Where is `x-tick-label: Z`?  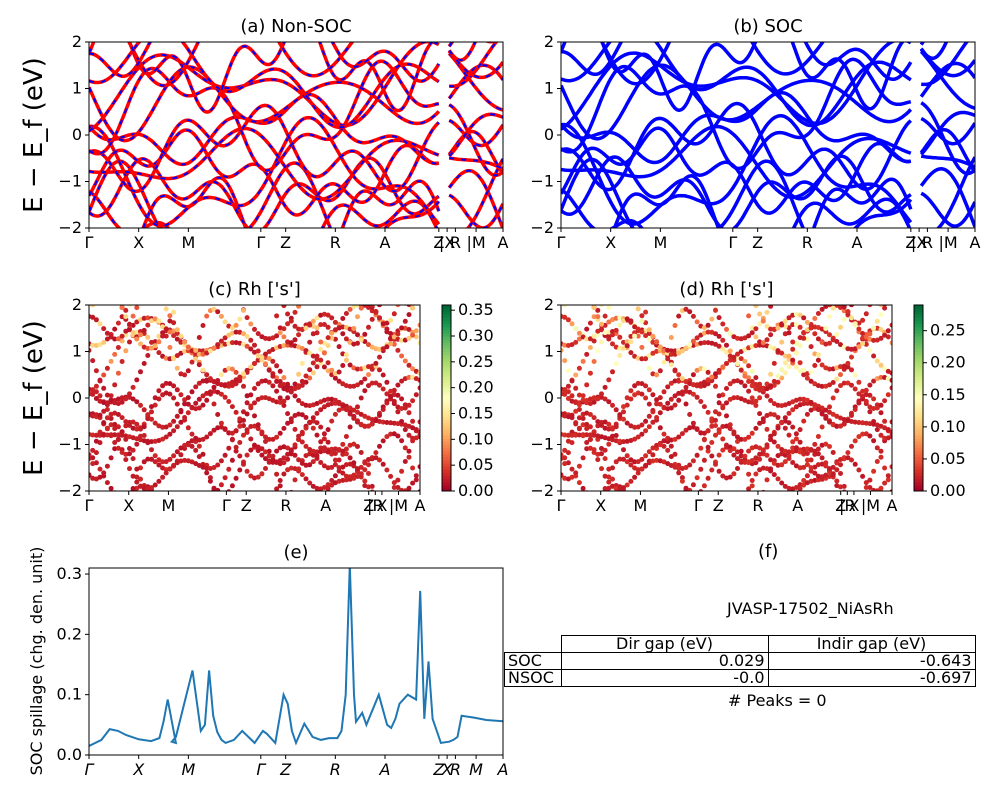
x-tick-label: Z is located at coordinates (438, 769).